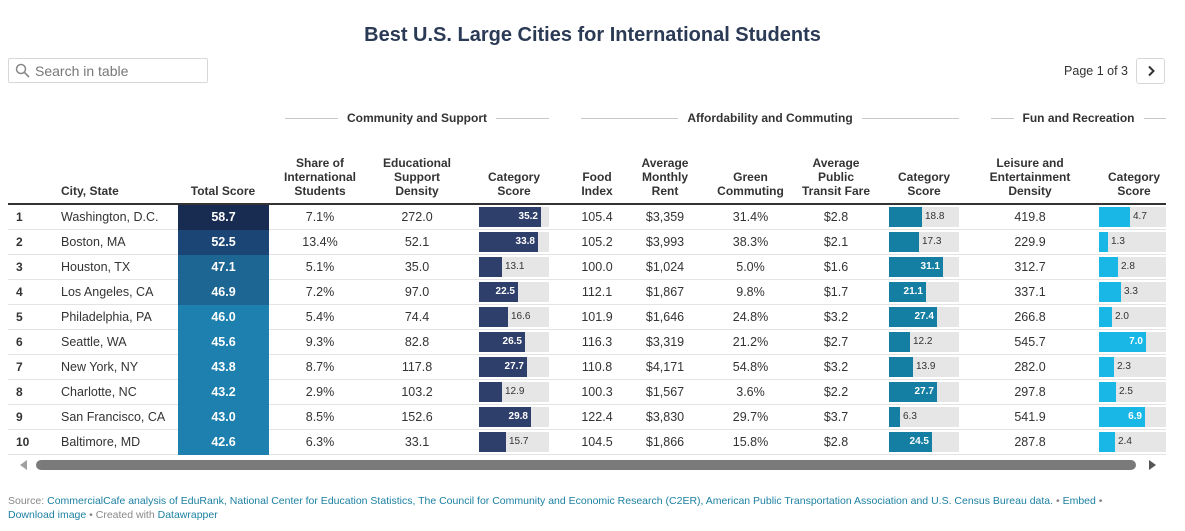 The width and height of the screenshot is (1185, 531). What do you see at coordinates (223, 317) in the screenshot?
I see `cell-total-score: 46.0` at bounding box center [223, 317].